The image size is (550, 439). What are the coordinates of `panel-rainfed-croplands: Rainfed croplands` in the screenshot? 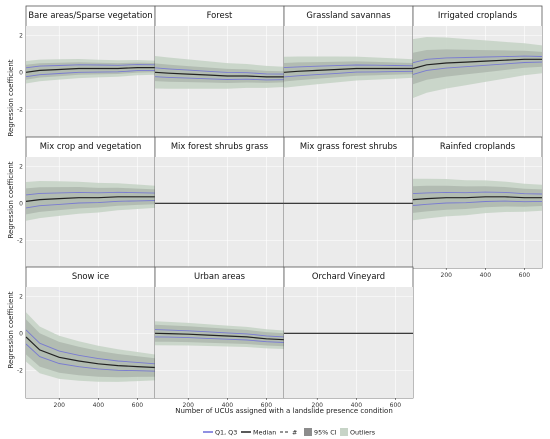 It's located at (477, 202).